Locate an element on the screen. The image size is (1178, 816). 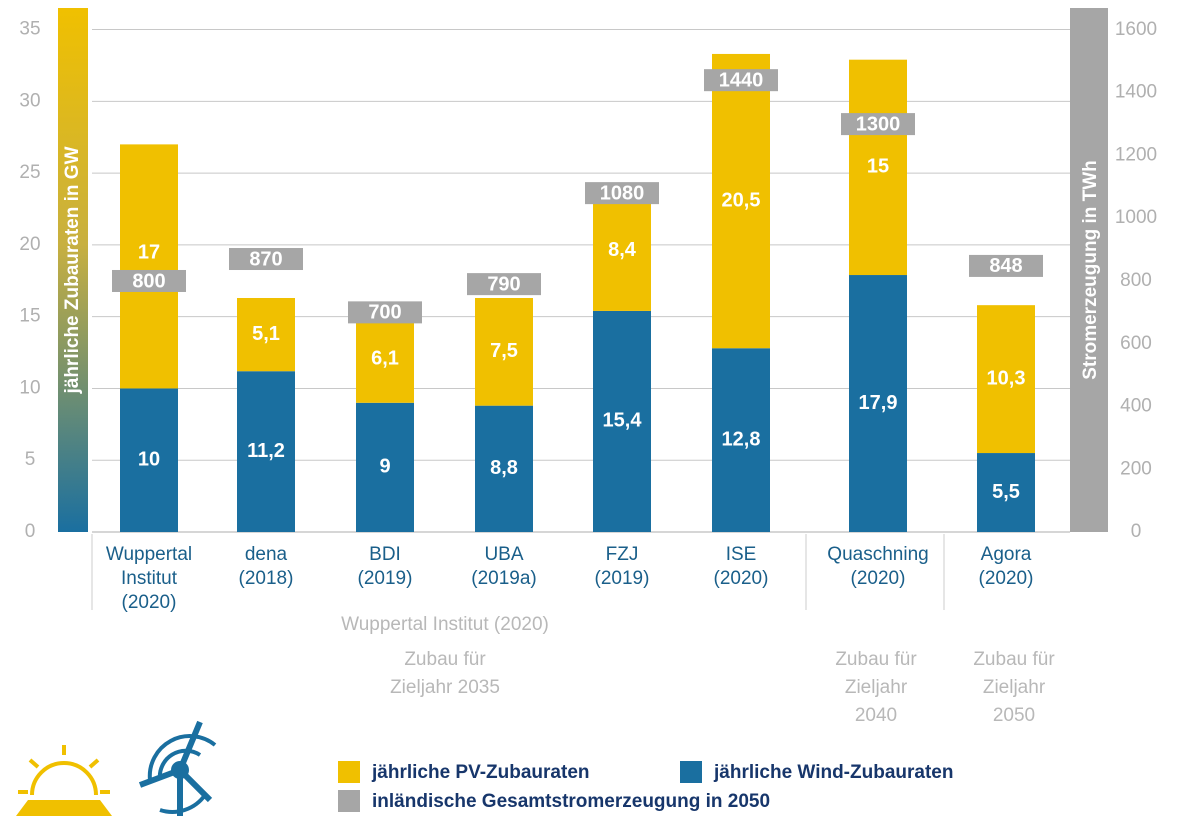
separators is located at coordinates (518, 572).